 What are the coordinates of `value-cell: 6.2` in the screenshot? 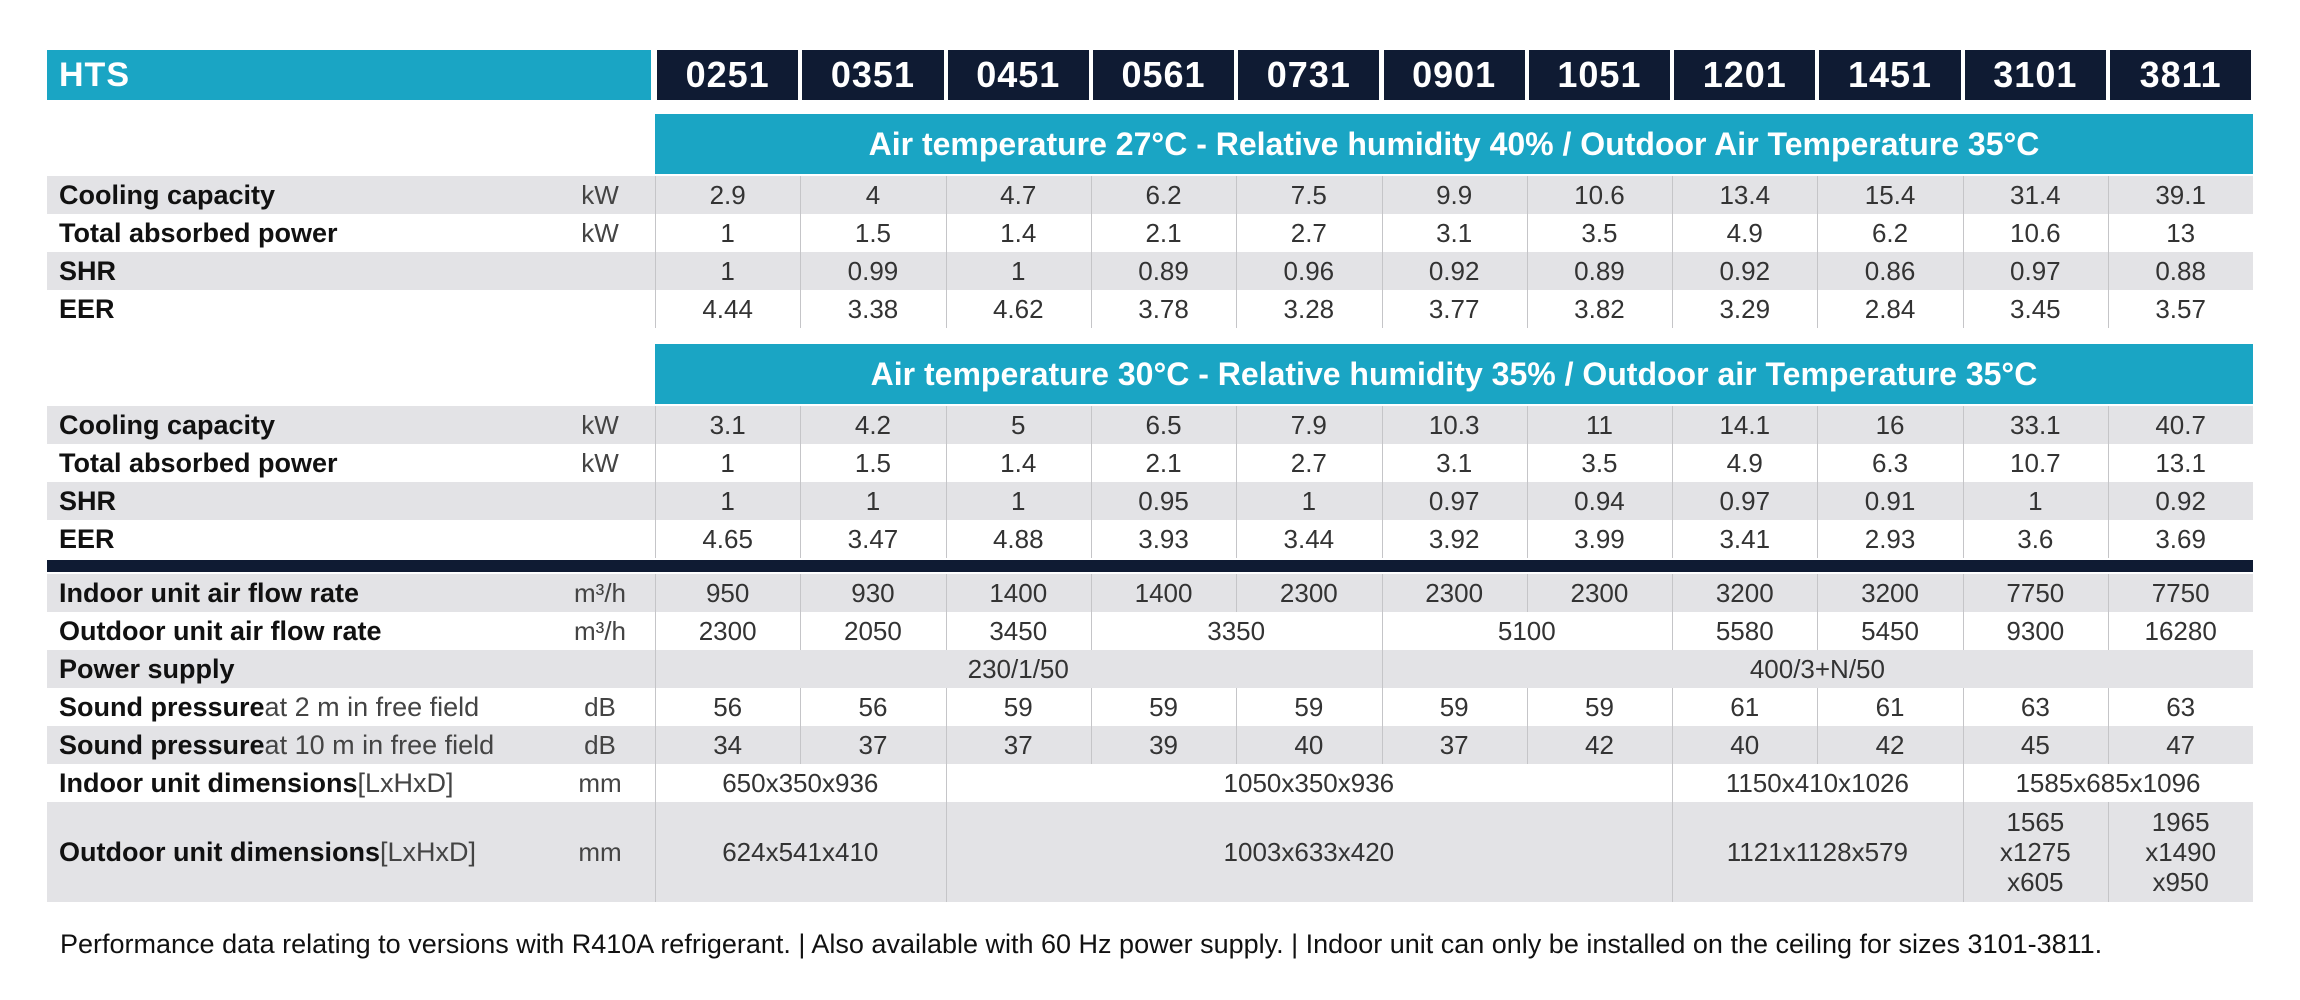 It's located at (1890, 232).